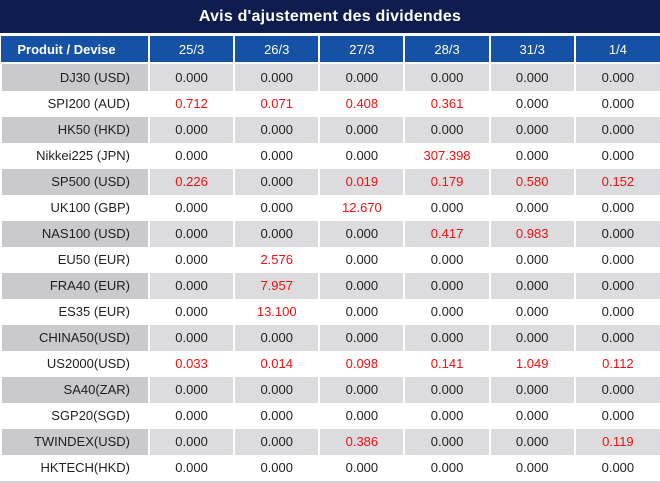 Image resolution: width=660 pixels, height=483 pixels. What do you see at coordinates (532, 363) in the screenshot?
I see `value-cell: 1.049` at bounding box center [532, 363].